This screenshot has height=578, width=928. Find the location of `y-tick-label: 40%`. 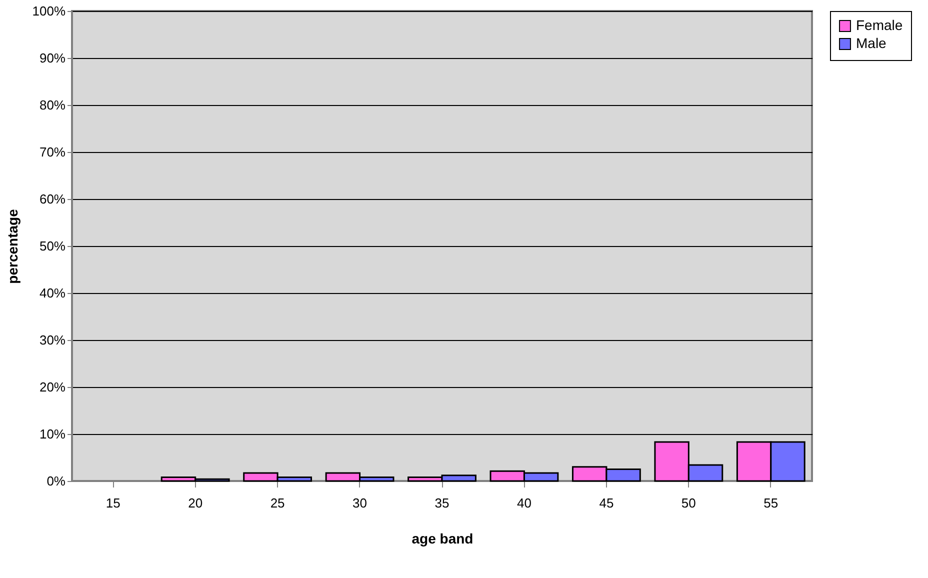

y-tick-label: 40% is located at coordinates (52, 293).